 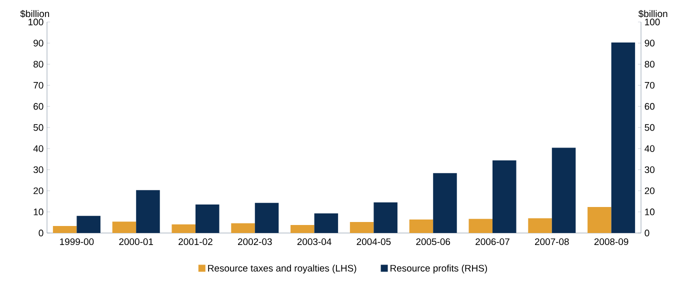 What do you see at coordinates (650, 212) in the screenshot?
I see `y2-tick-label: 10` at bounding box center [650, 212].